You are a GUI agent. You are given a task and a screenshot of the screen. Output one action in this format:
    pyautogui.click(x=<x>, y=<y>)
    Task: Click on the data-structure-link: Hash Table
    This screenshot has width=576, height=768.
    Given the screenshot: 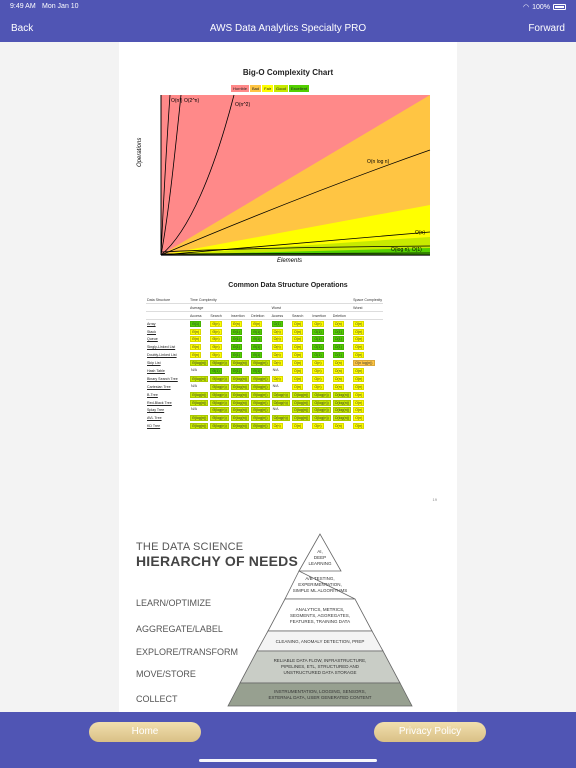 What is the action you would take?
    pyautogui.click(x=156, y=370)
    